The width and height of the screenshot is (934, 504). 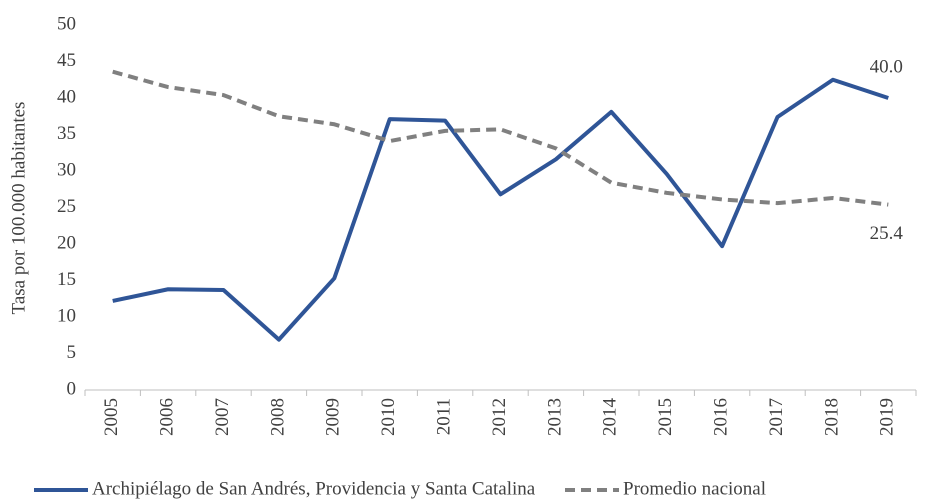 What do you see at coordinates (887, 233) in the screenshot?
I see `data-label: 25.4` at bounding box center [887, 233].